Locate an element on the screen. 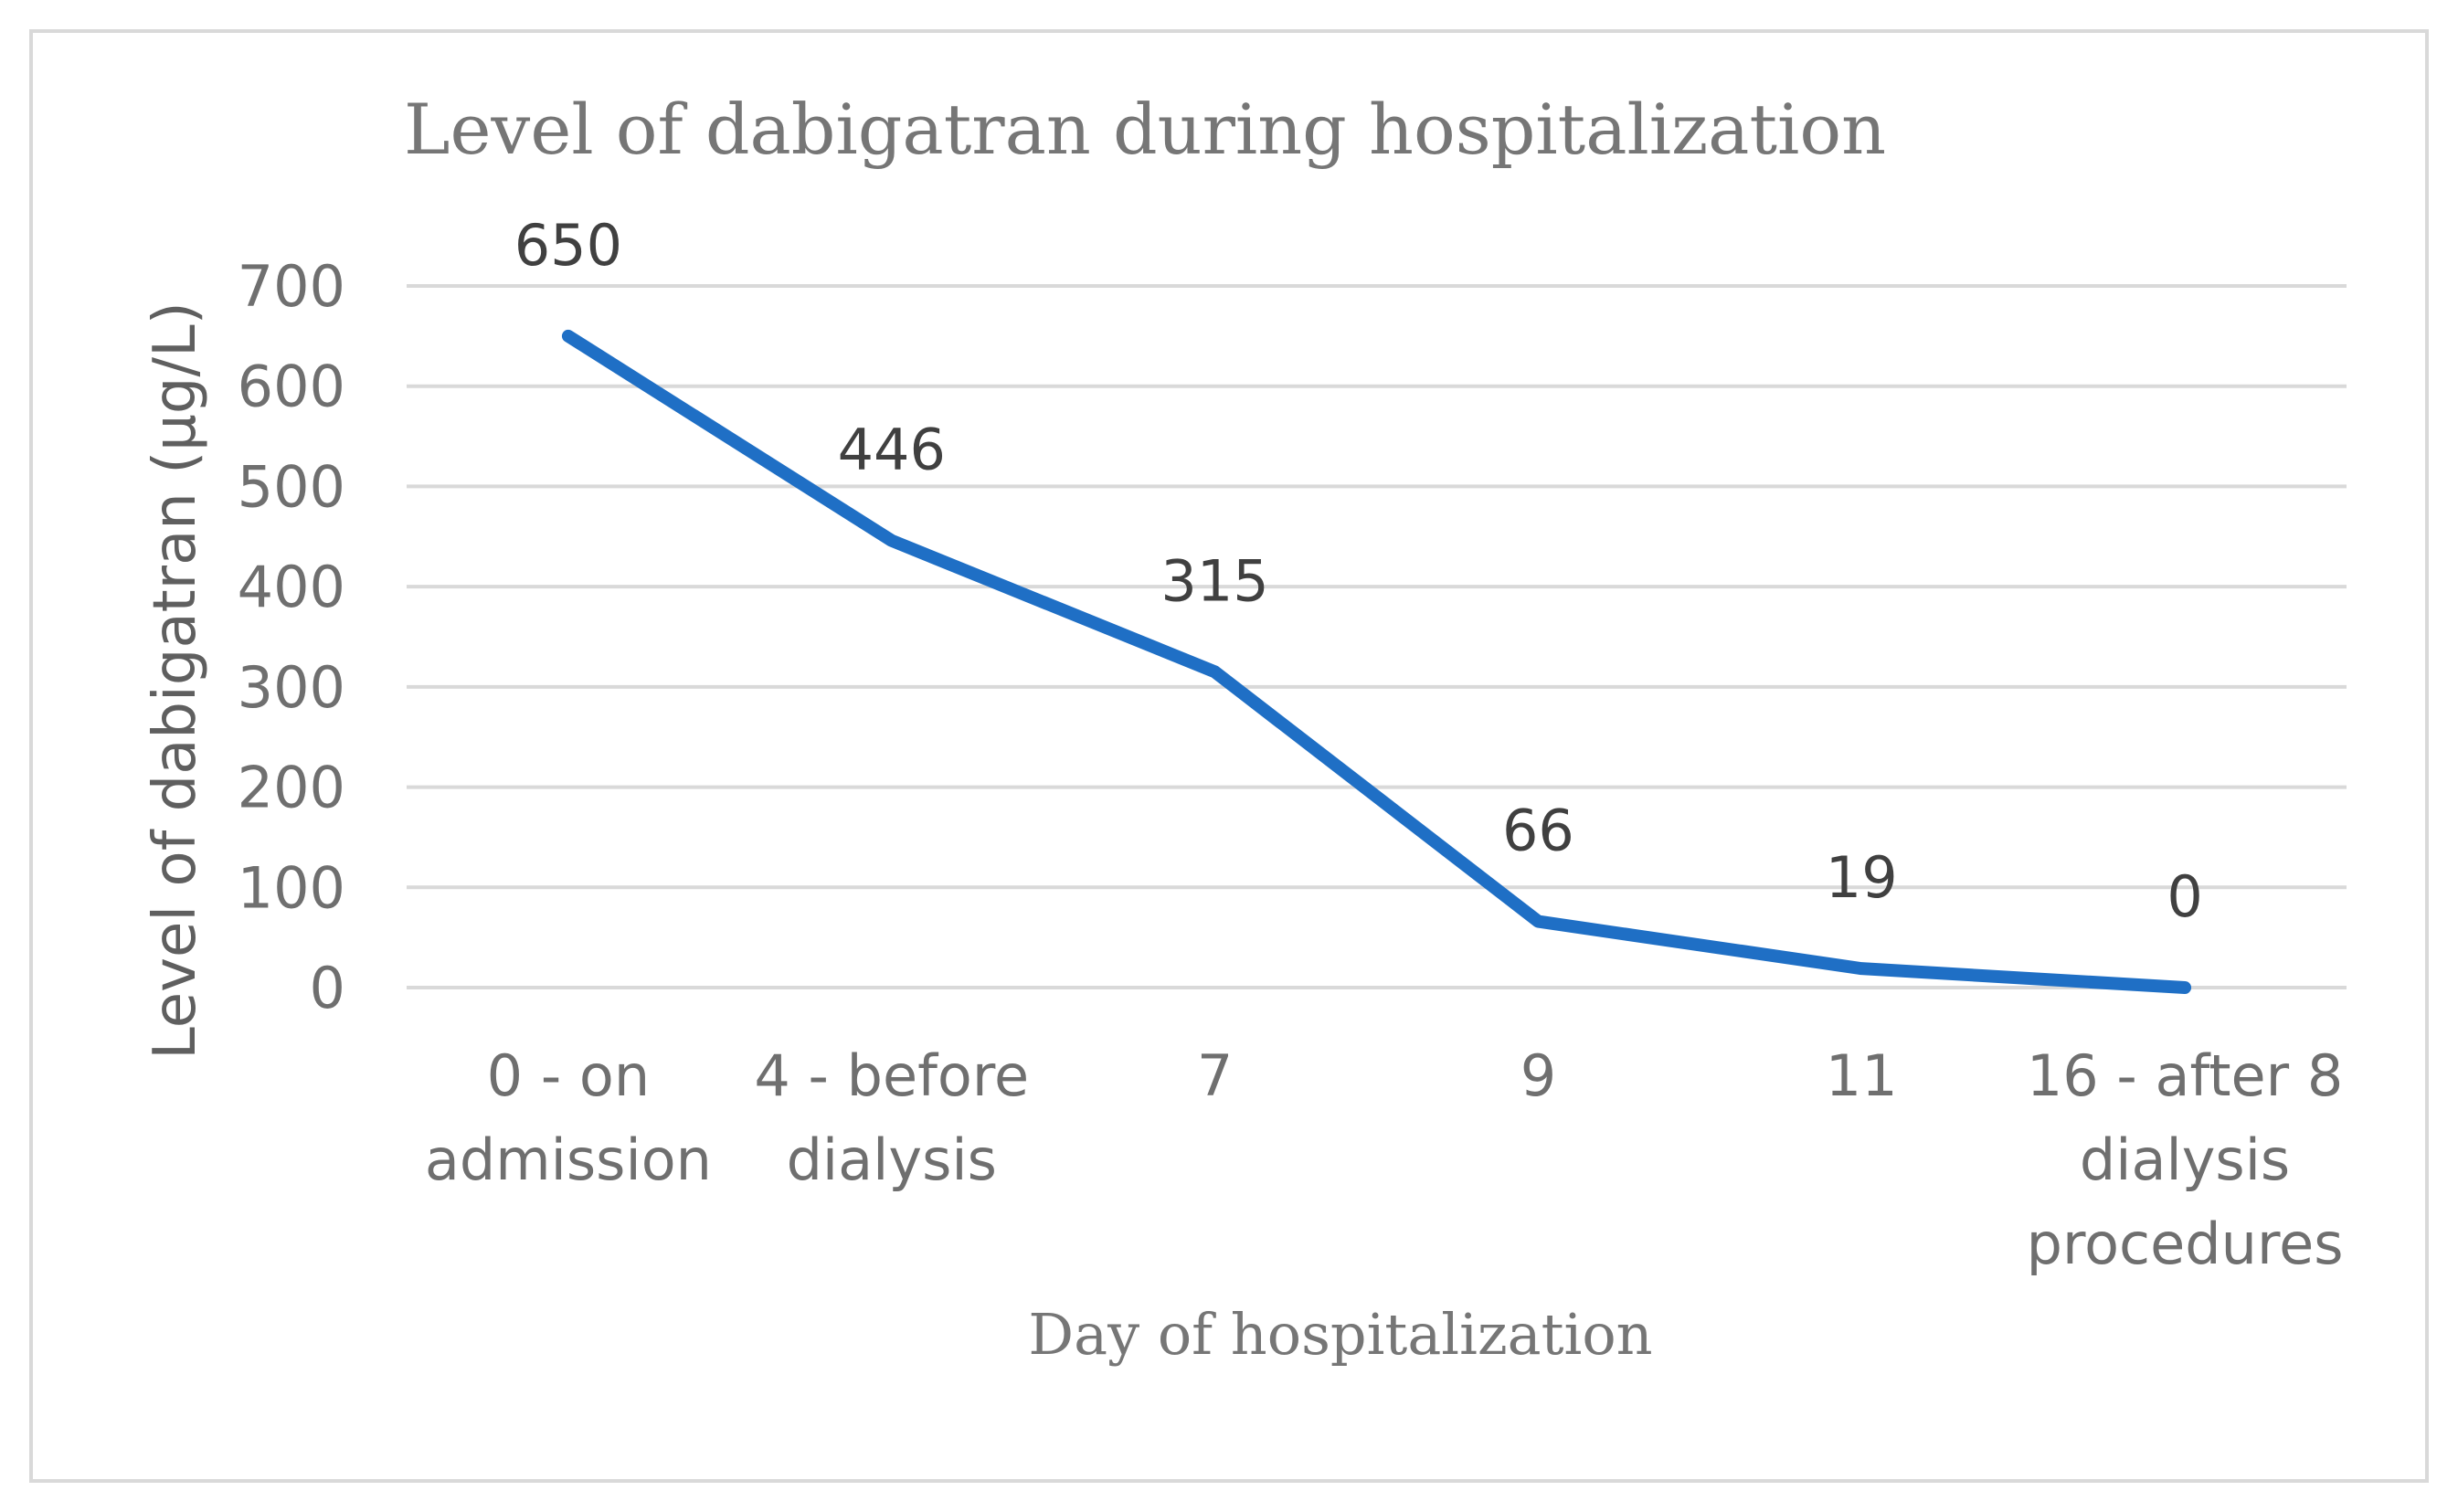  x-tick-label-line: 16 - after 8 is located at coordinates (2185, 1075).